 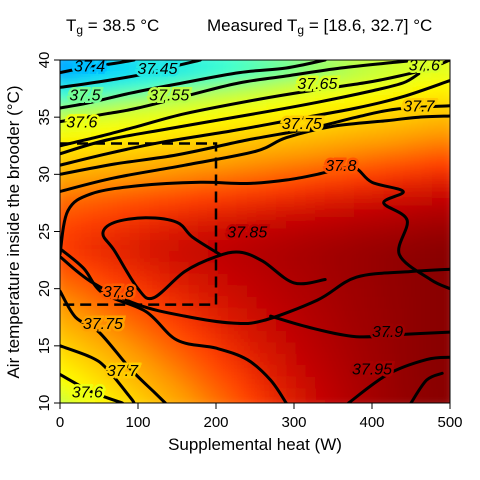 What do you see at coordinates (44, 117) in the screenshot?
I see `y-tick-label: 35` at bounding box center [44, 117].